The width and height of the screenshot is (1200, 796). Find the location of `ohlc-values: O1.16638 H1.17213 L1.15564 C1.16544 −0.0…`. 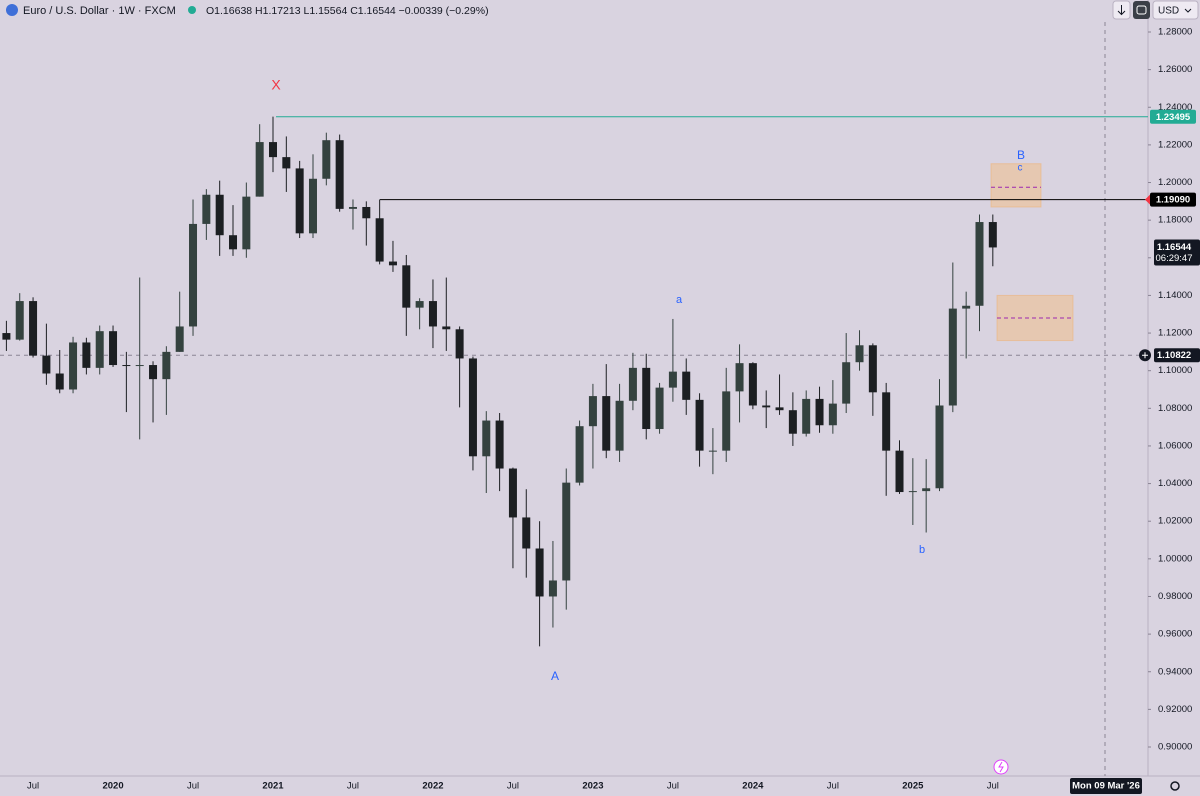

ohlc-values: O1.16638 H1.17213 L1.15564 C1.16544 −0.0… is located at coordinates (347, 11).